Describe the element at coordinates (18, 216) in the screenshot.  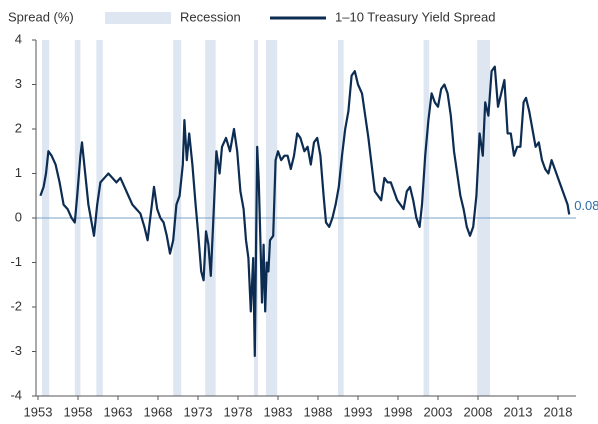
I see `y-tick-label: 0` at that location.